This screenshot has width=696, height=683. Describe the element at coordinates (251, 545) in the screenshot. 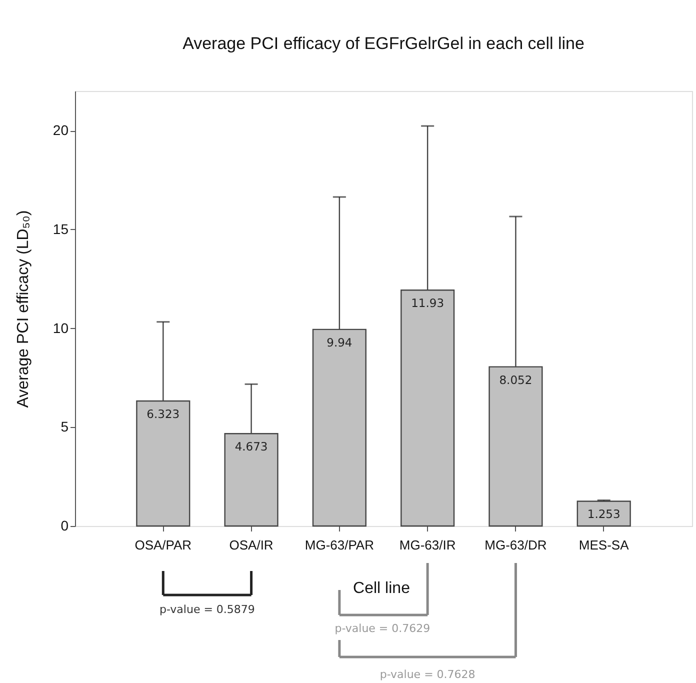

I see `x-tick-label: OSA/IR` at that location.